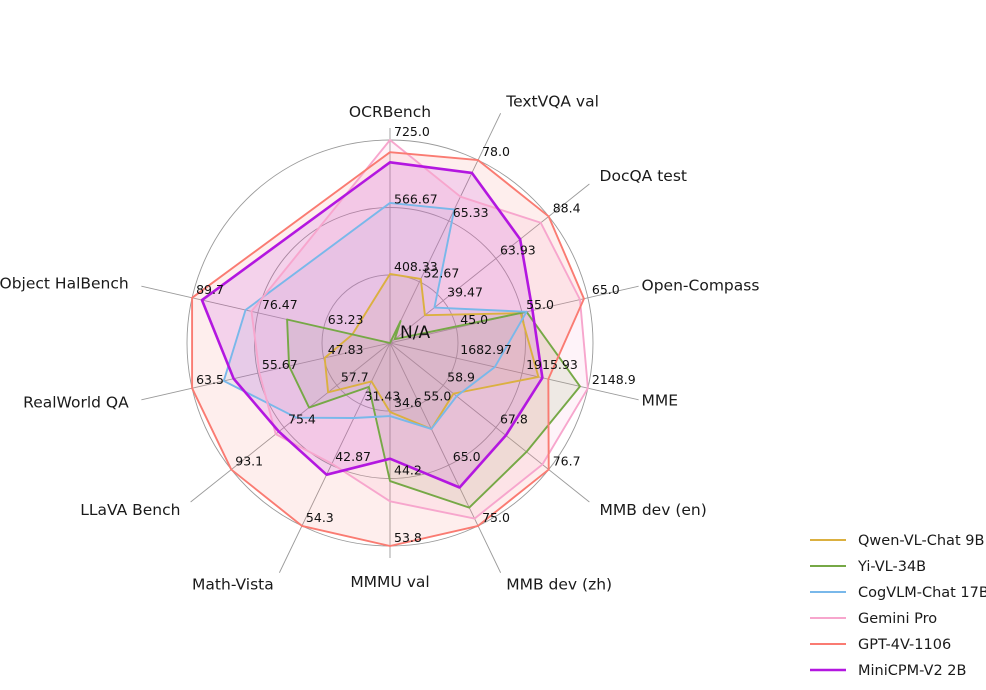  I want to click on series-area-qwen-vl-chat-9b, so click(431, 351).